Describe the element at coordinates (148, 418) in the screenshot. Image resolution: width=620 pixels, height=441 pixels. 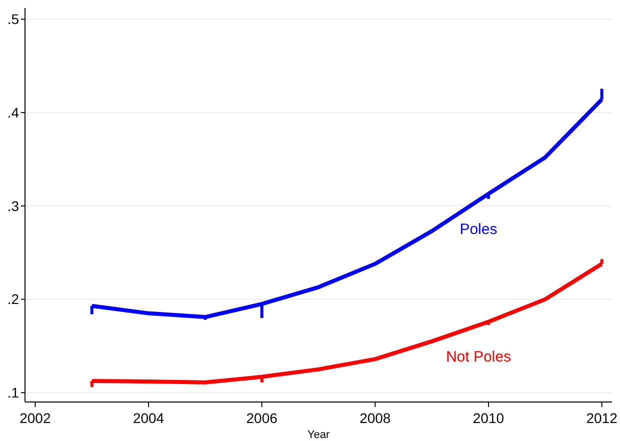
I see `x-tick-label: 2004` at that location.